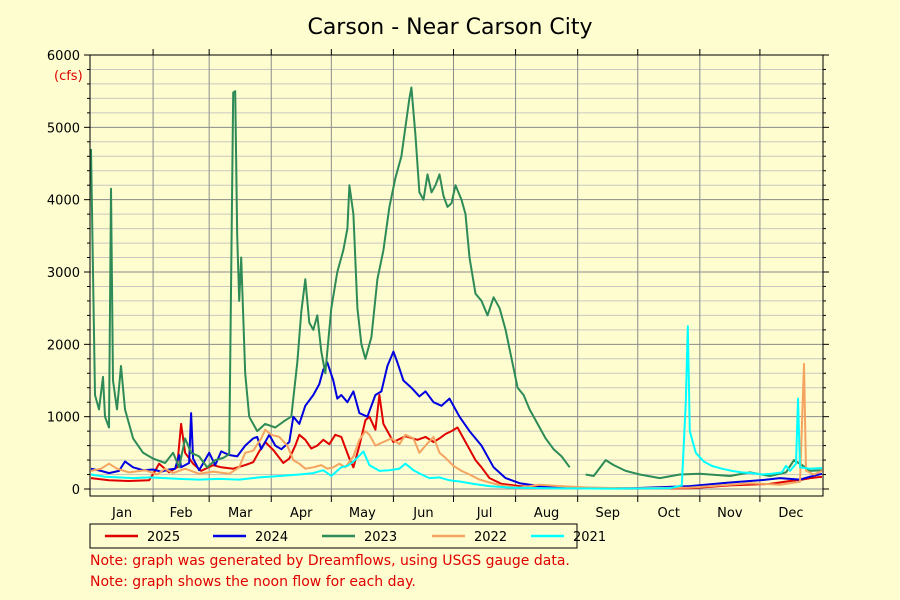 This screenshot has width=900, height=600. What do you see at coordinates (301, 513) in the screenshot?
I see `x-tick-label: Apr` at bounding box center [301, 513].